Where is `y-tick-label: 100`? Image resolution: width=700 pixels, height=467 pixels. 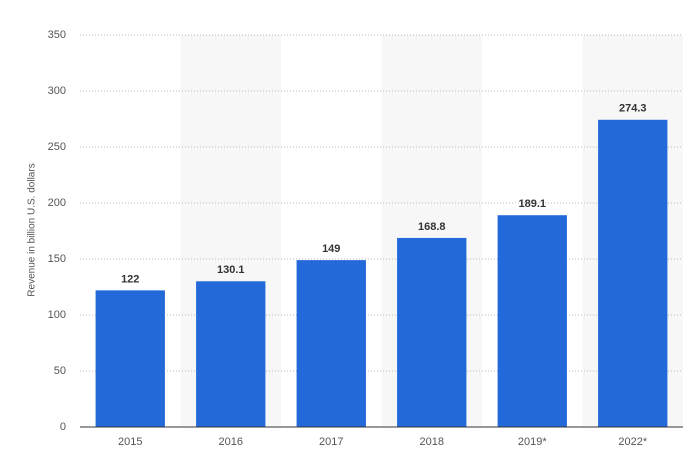 y-tick-label: 100 is located at coordinates (57, 315).